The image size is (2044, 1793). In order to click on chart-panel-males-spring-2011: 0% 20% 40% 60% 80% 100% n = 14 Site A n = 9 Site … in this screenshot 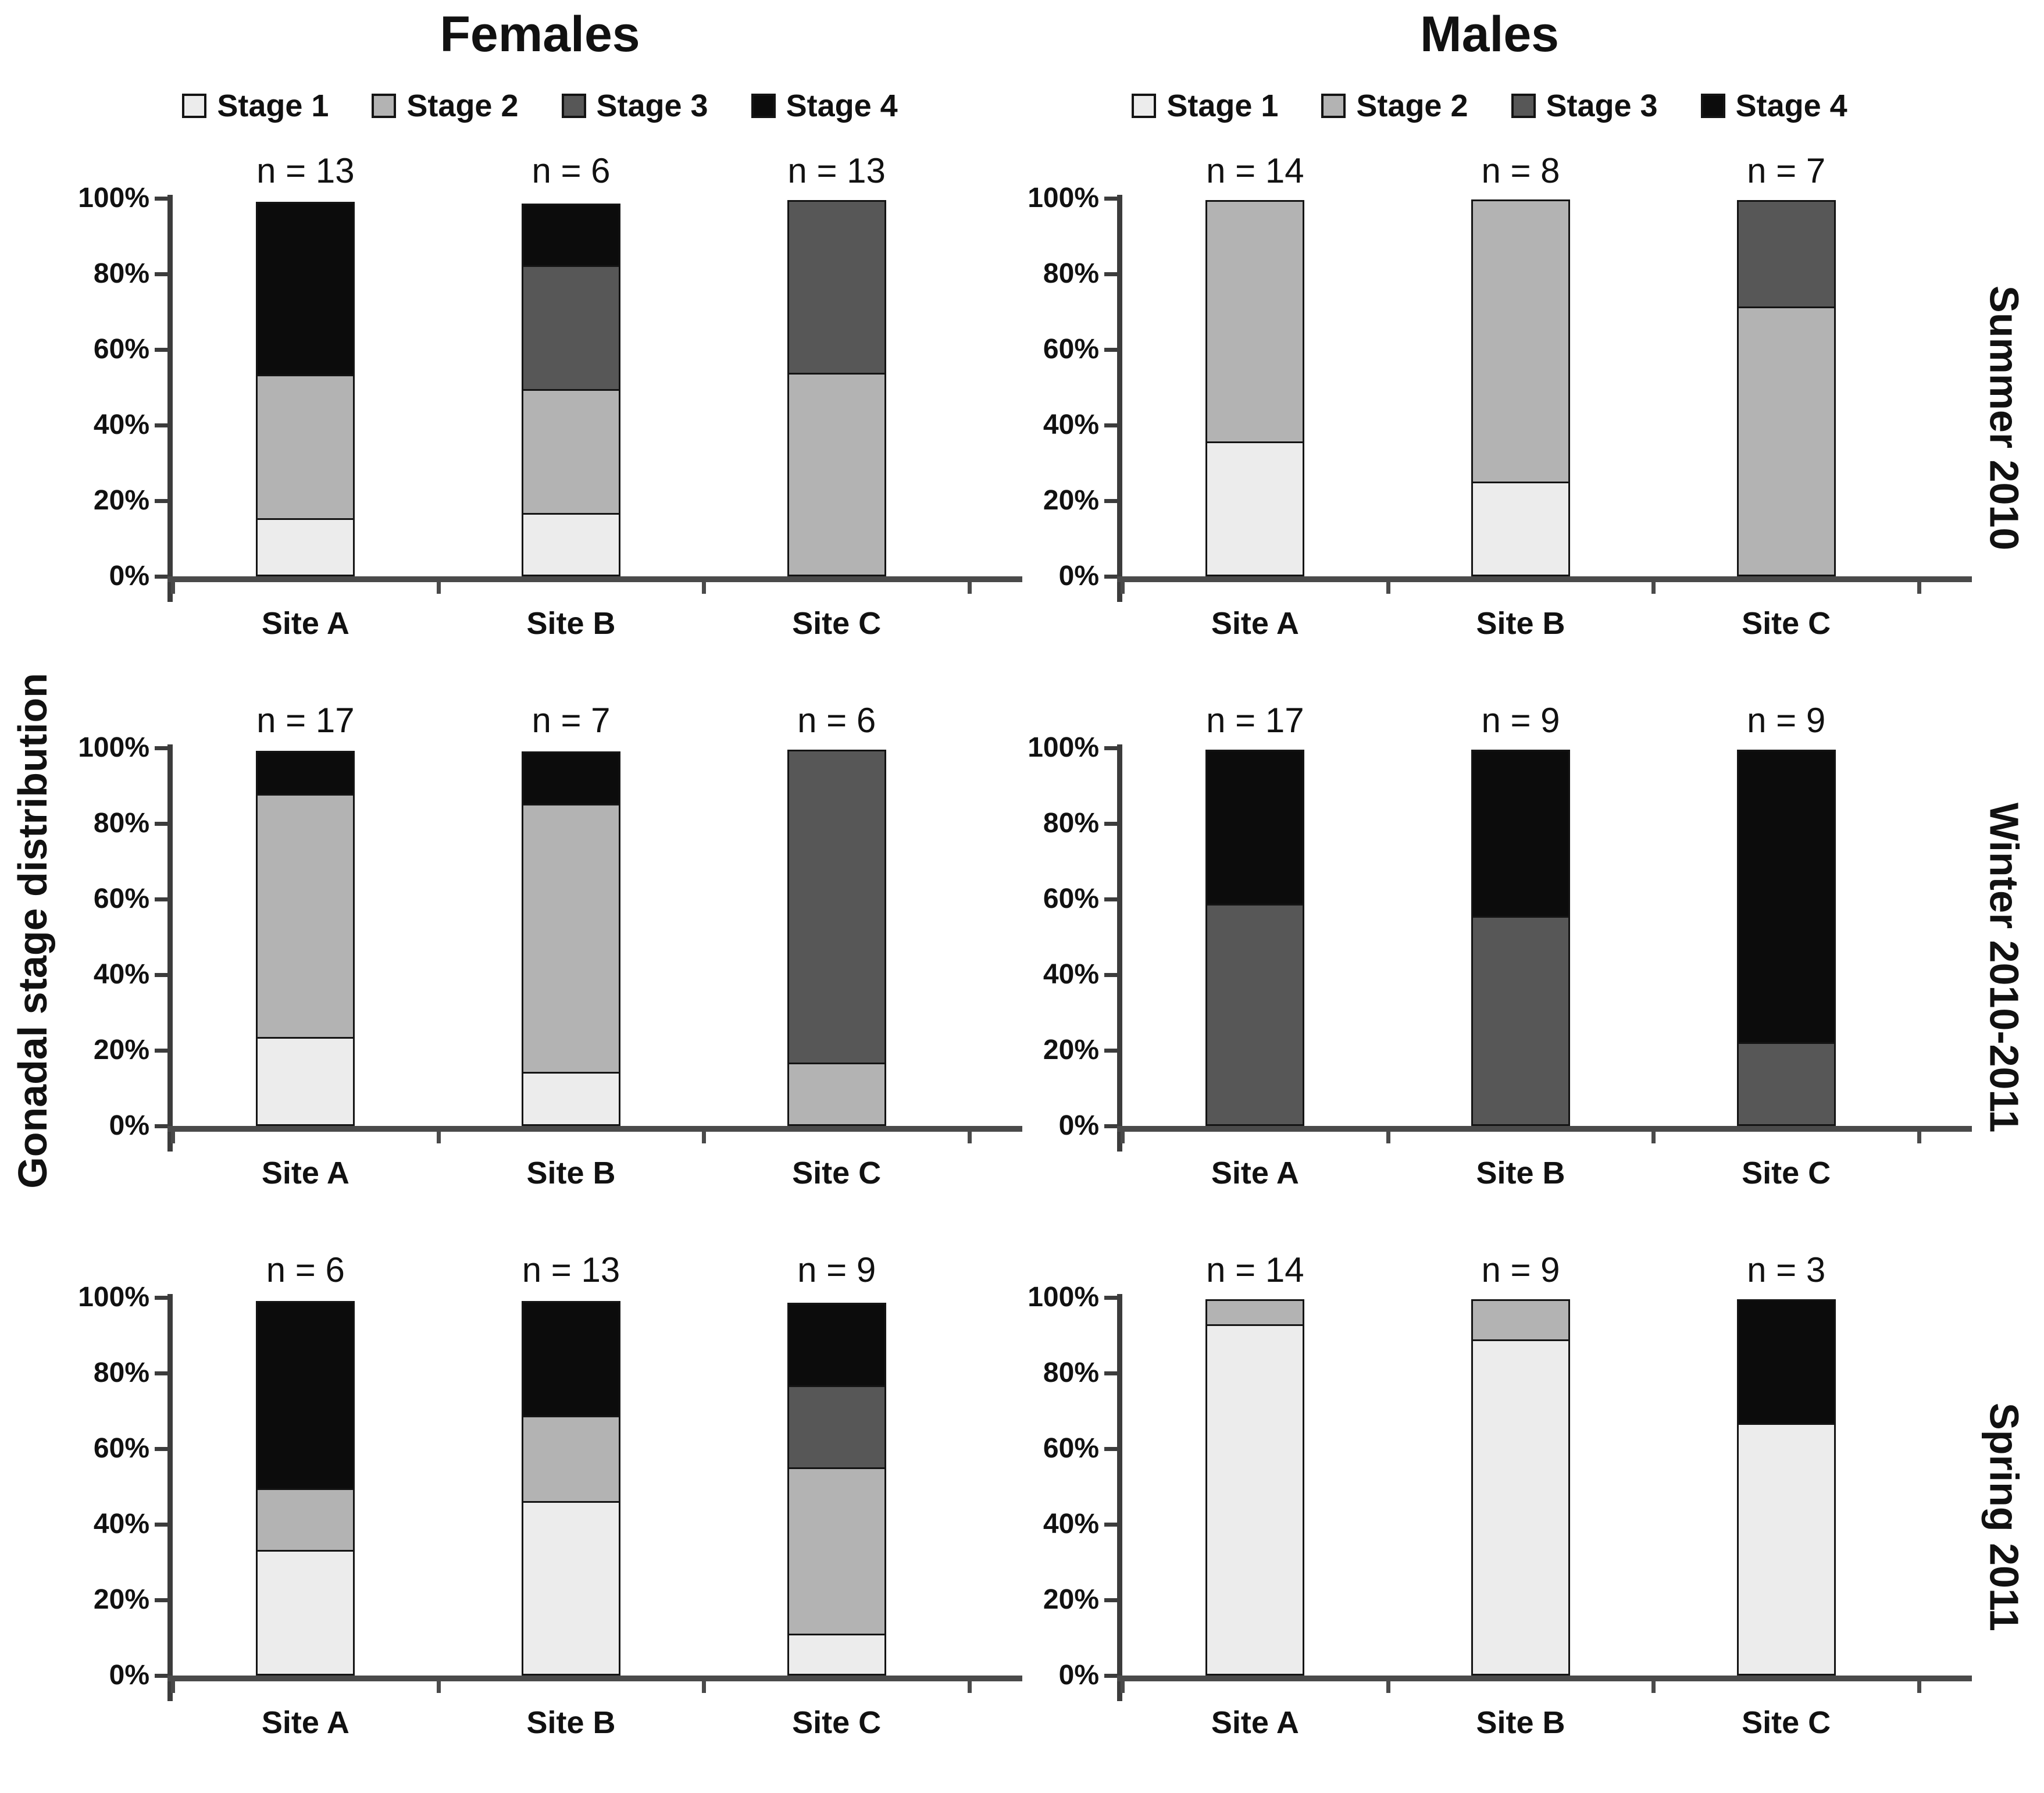, I will do `click(1493, 1517)`.